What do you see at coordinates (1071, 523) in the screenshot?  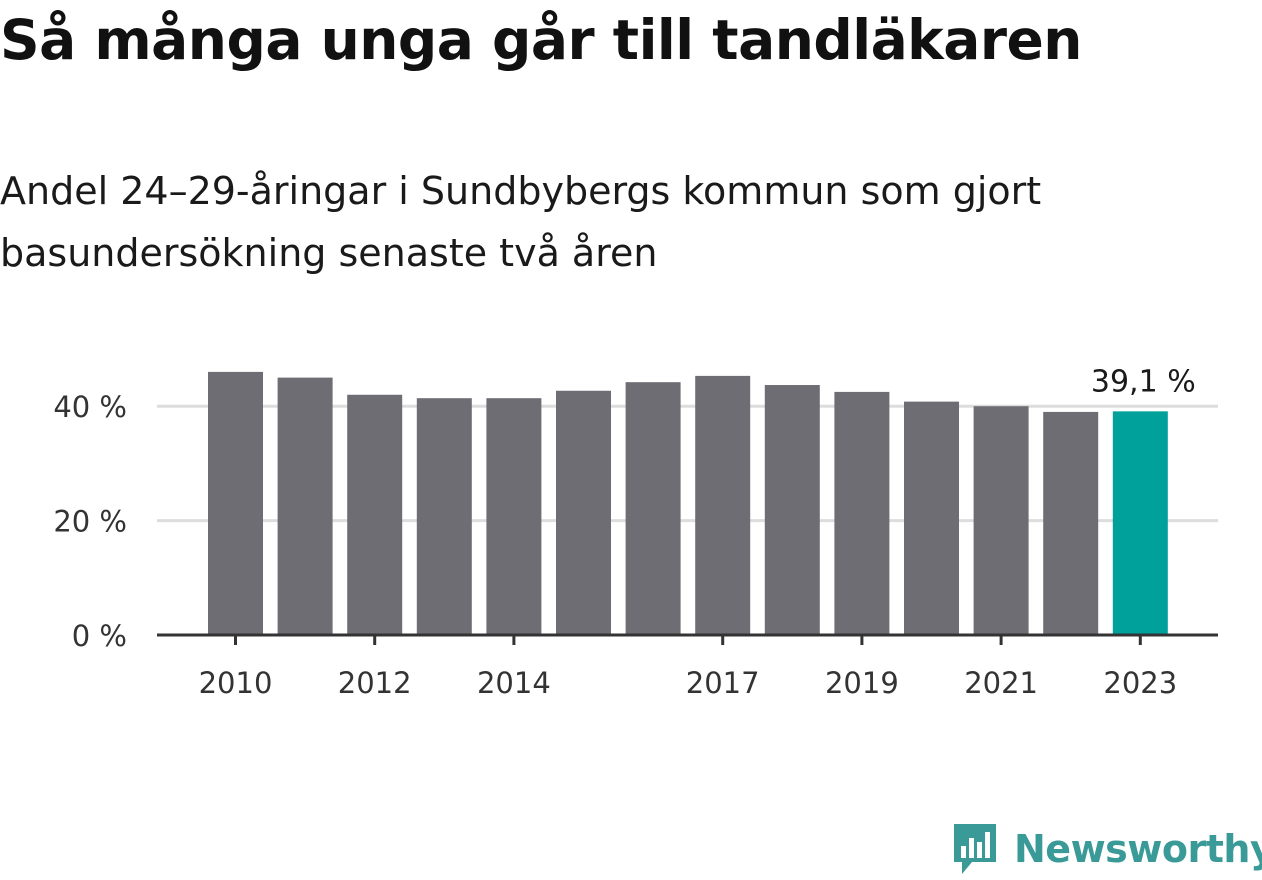 I see `bar-2022` at bounding box center [1071, 523].